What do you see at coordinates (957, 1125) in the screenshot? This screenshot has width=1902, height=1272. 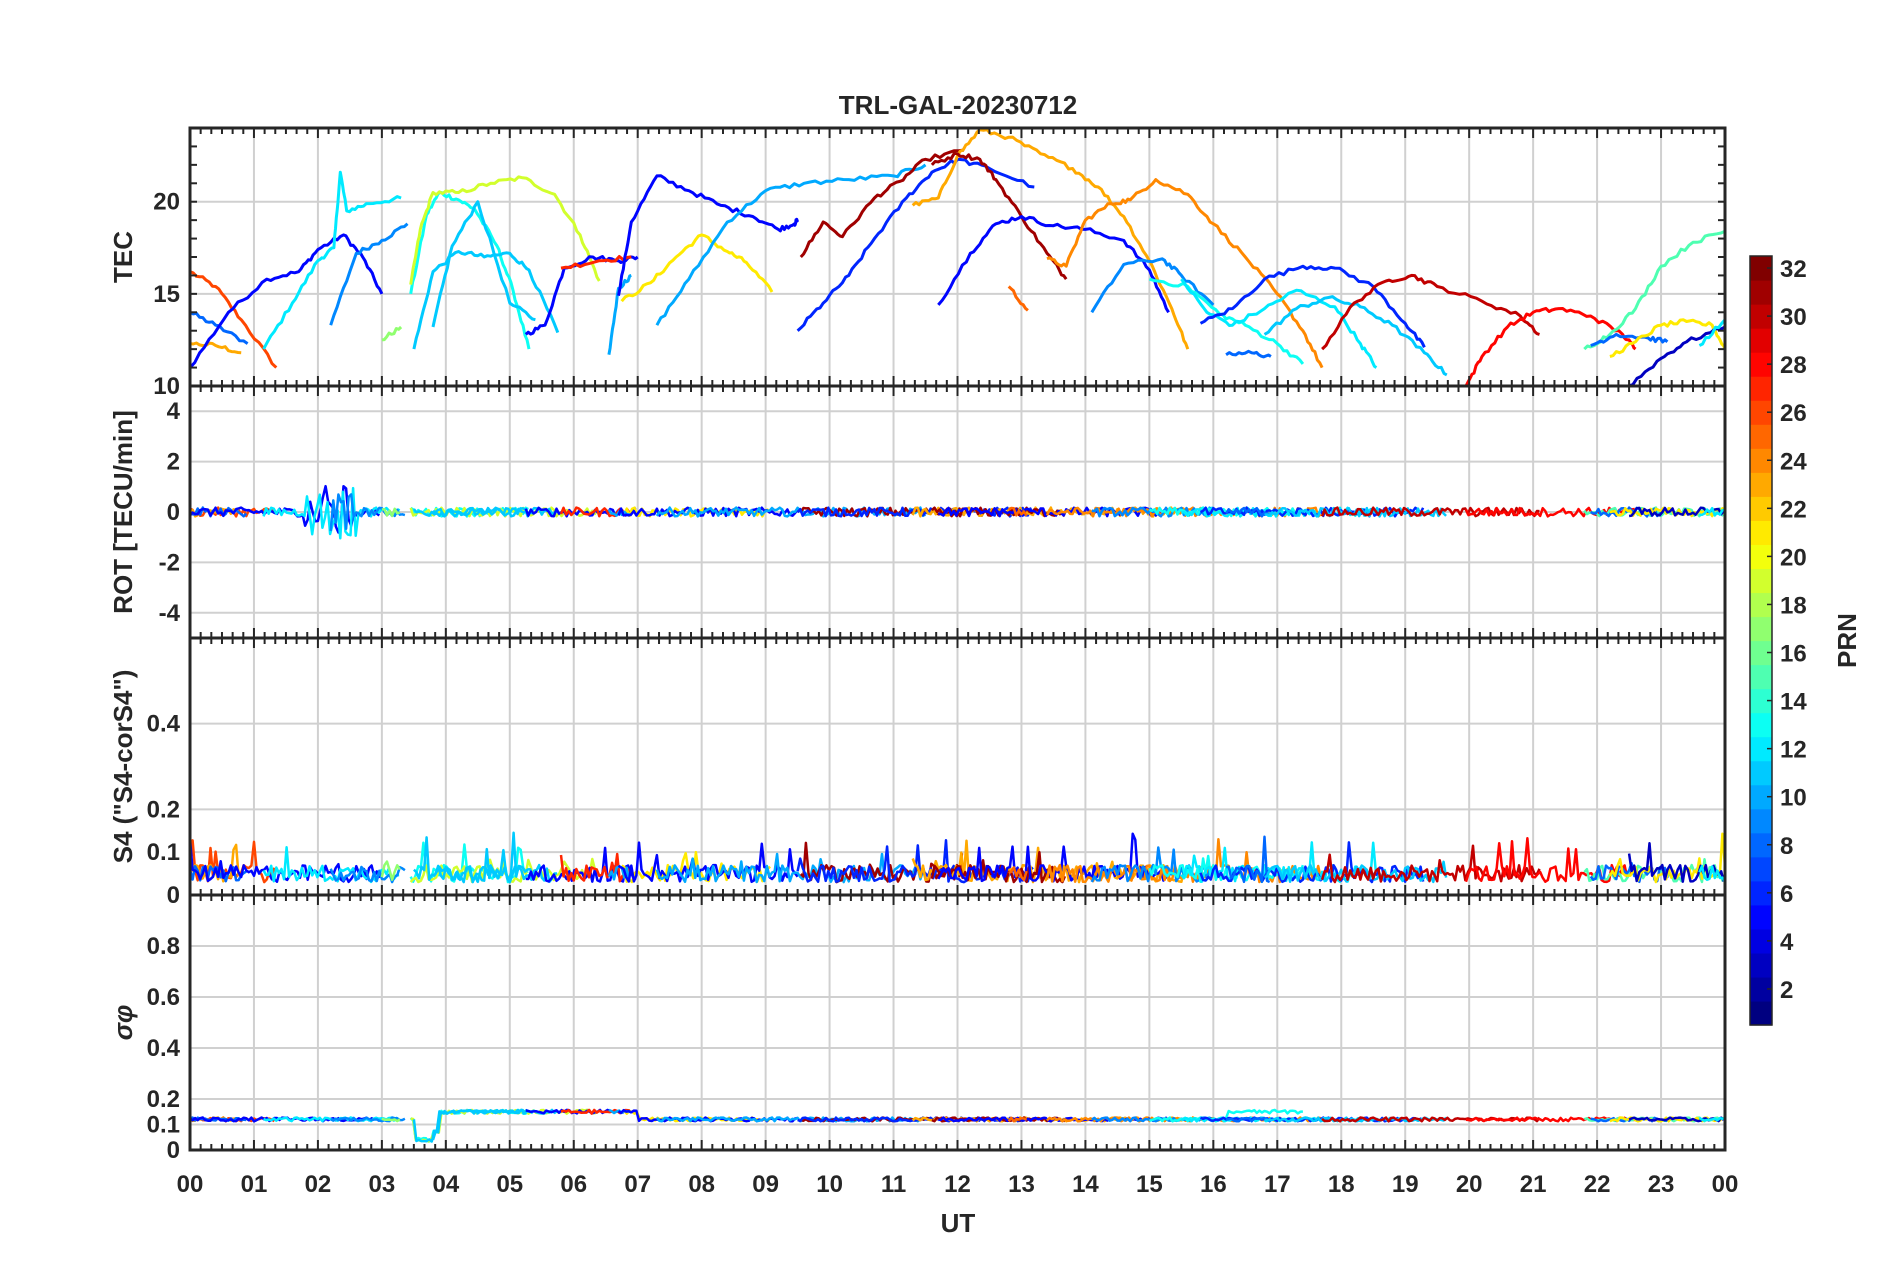 I see `sigma-series-group` at bounding box center [957, 1125].